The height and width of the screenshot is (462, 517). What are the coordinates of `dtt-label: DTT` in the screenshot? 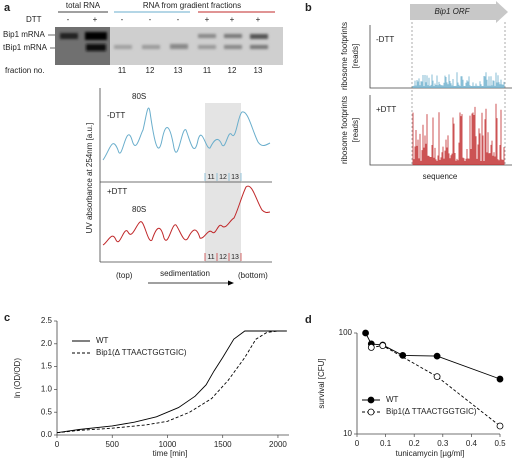 It's located at (34, 19).